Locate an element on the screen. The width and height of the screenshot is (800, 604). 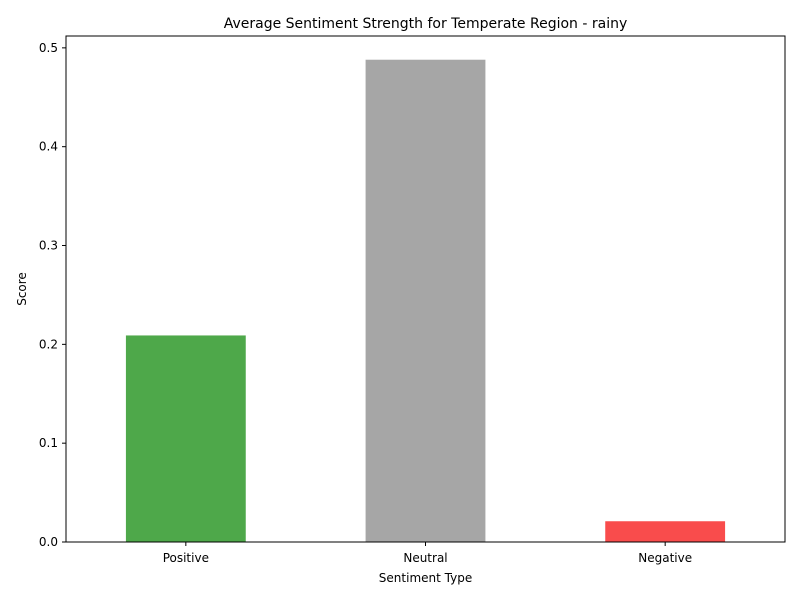
x-tick-label: Positive is located at coordinates (186, 558).